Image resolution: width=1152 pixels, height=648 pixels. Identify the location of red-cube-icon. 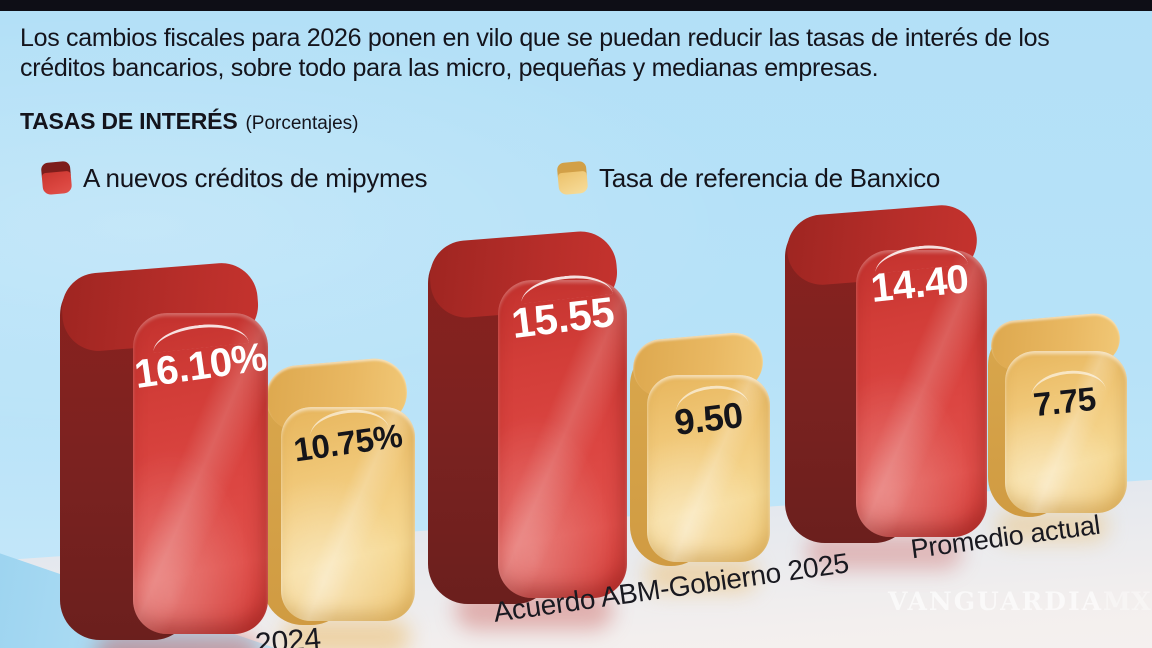
(56, 178).